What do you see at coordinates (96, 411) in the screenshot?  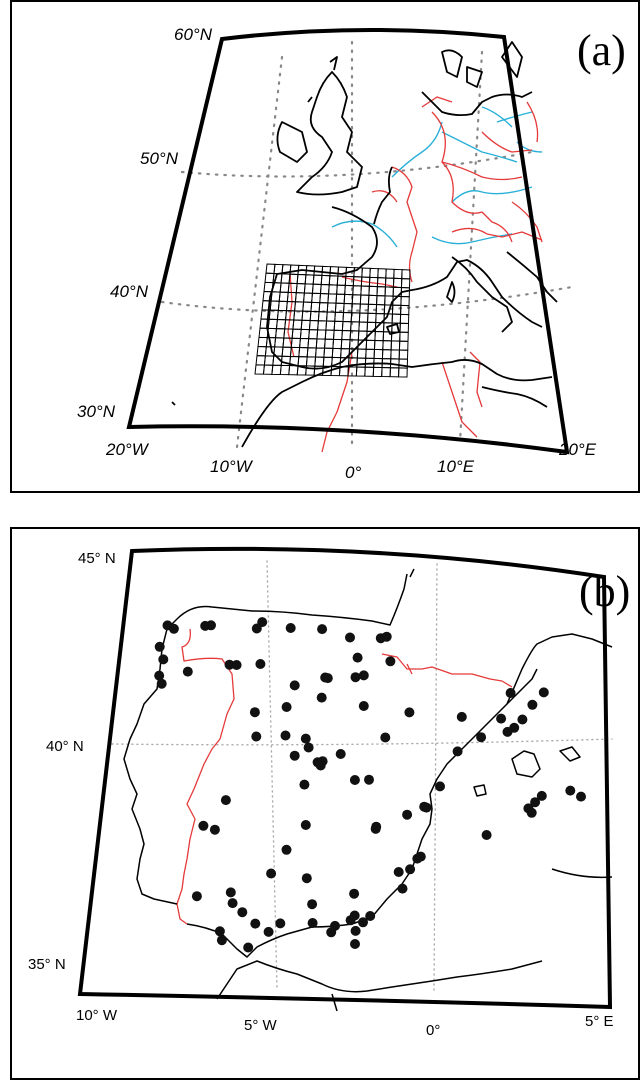 I see `lat-label-30n: 30°N` at bounding box center [96, 411].